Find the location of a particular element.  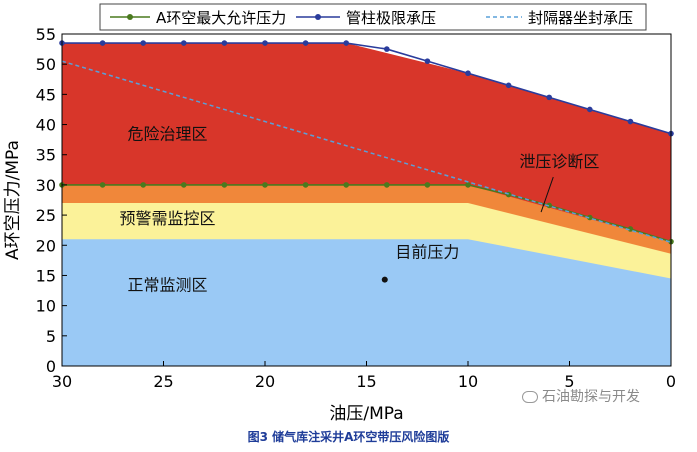

y-tick-label: 50 is located at coordinates (46, 64).